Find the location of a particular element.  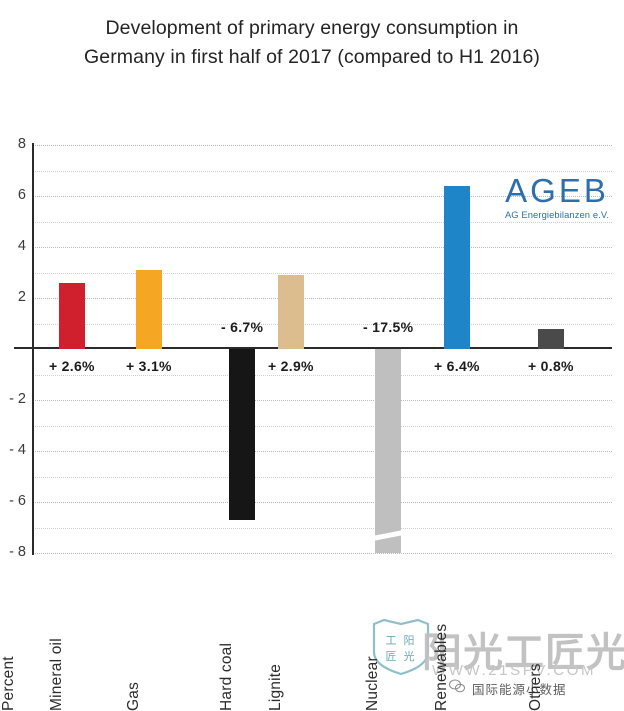

x-axis-label: Percent is located at coordinates (8, 683).